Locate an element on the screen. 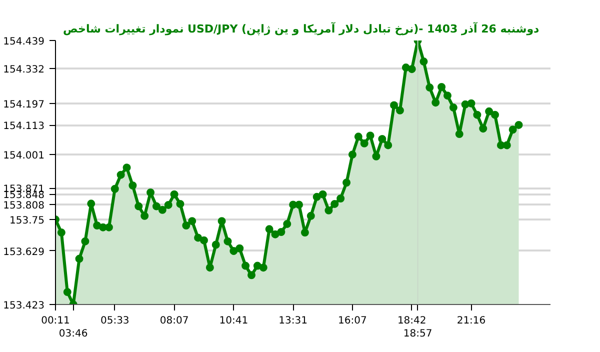  y-tick-label: 154.197 is located at coordinates (24, 104).